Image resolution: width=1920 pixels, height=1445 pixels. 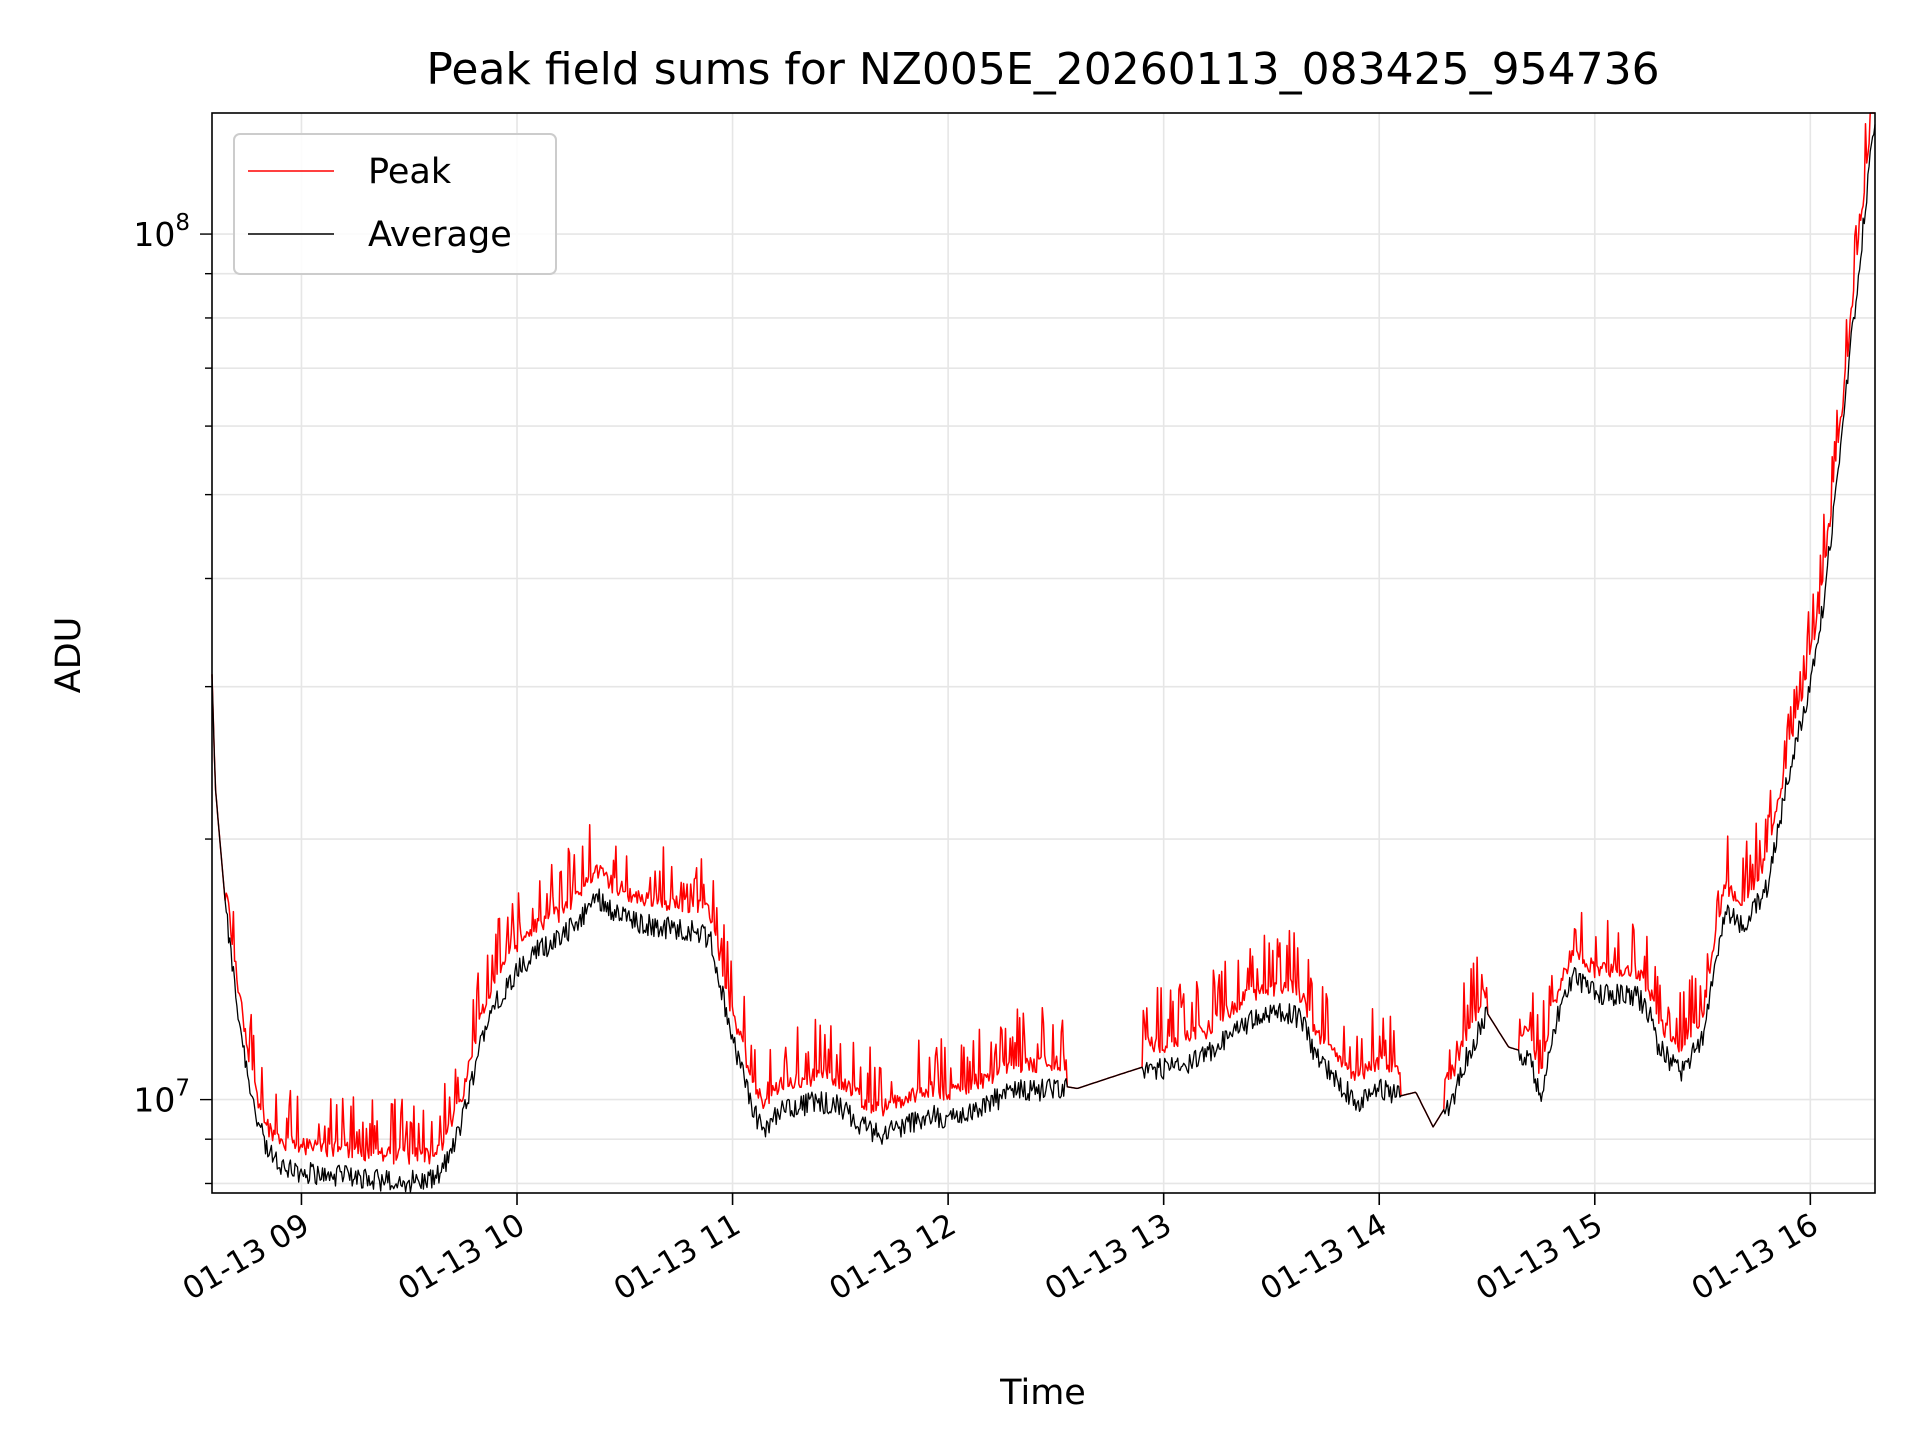 I want to click on y-tick-label: 10⁸, so click(x=161, y=232).